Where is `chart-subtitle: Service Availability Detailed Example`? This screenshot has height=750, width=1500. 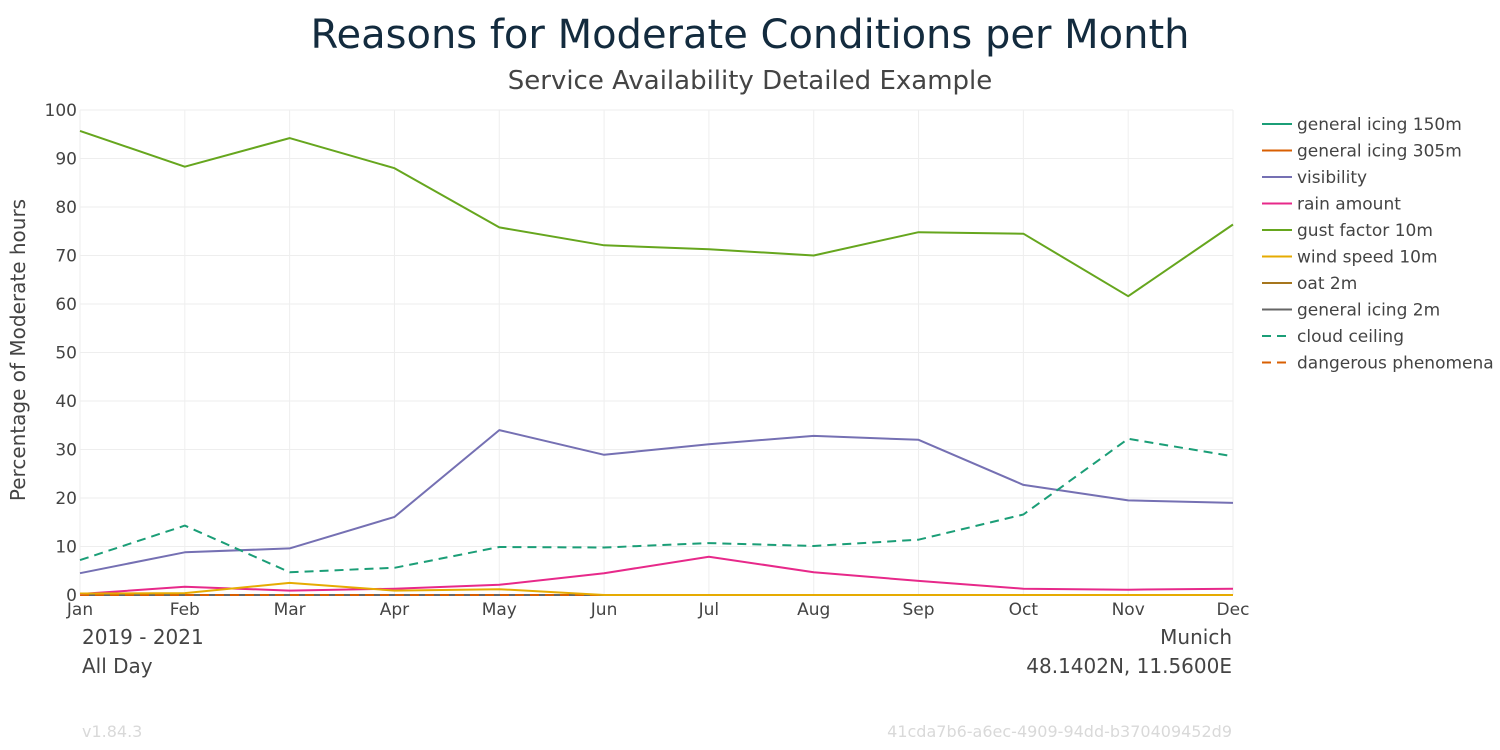
chart-subtitle: Service Availability Detailed Example is located at coordinates (750, 81).